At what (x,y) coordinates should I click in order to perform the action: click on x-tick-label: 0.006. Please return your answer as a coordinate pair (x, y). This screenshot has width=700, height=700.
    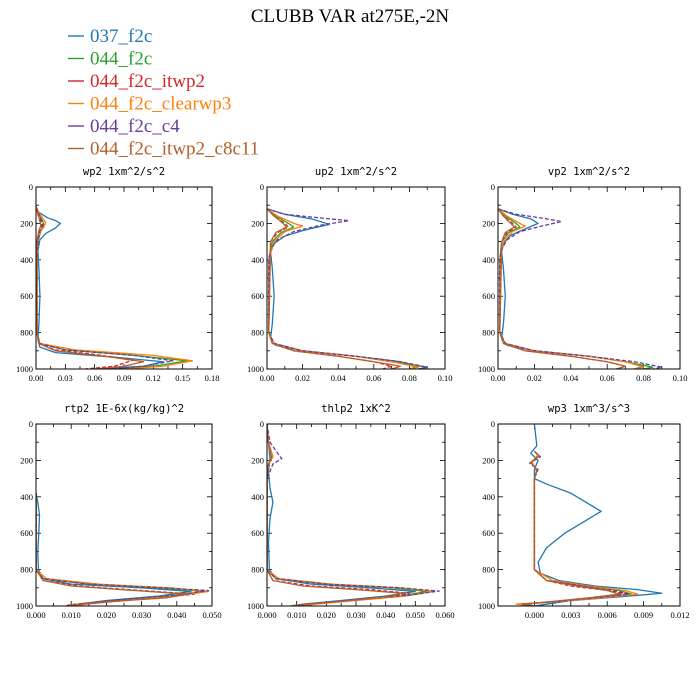
    Looking at the image, I should click on (607, 615).